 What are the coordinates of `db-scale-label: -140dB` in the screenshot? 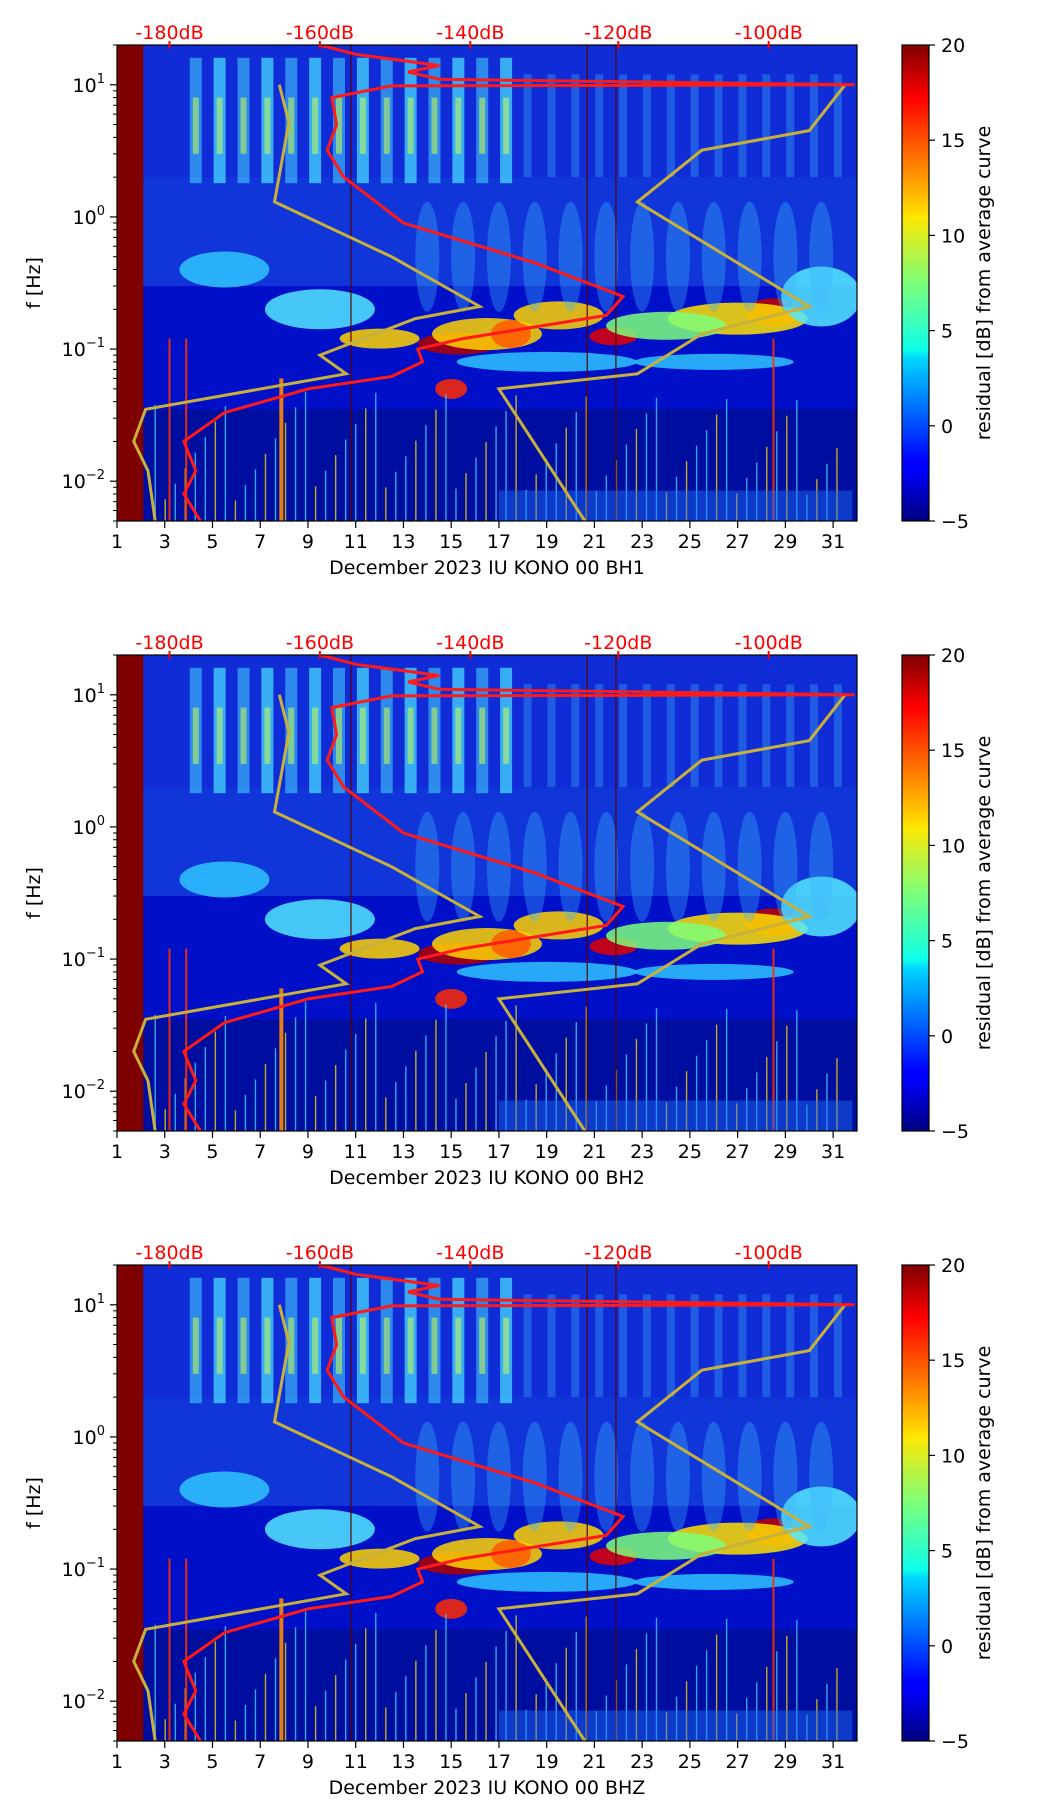 It's located at (470, 643).